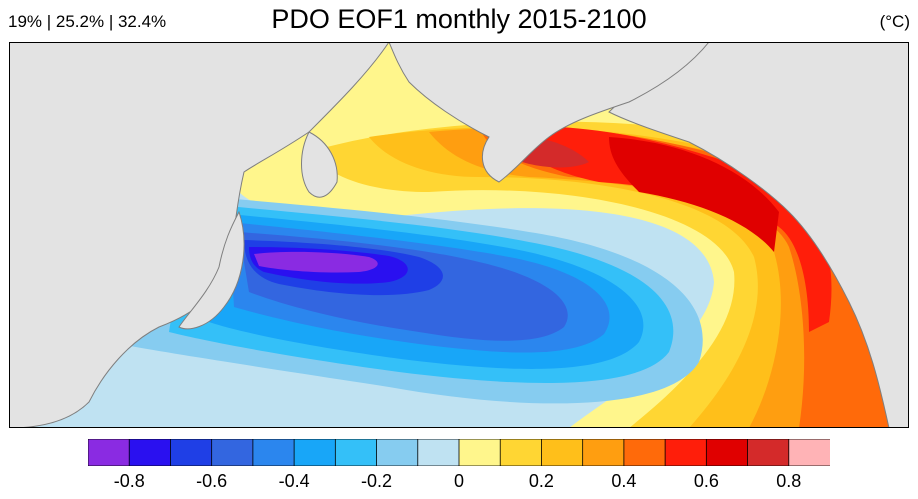 This screenshot has width=918, height=499. Describe the element at coordinates (294, 481) in the screenshot. I see `colorbar-tick-label: -0.4` at that location.